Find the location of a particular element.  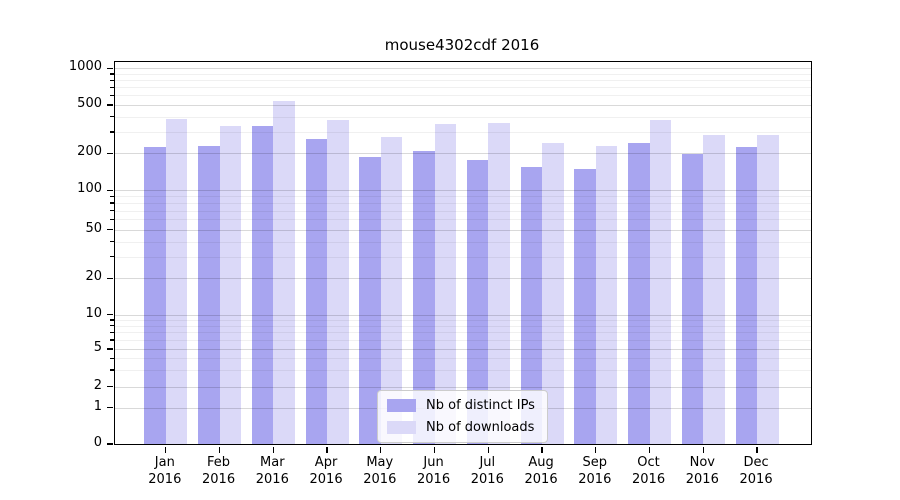

x-label-month: Sep is located at coordinates (595, 462).